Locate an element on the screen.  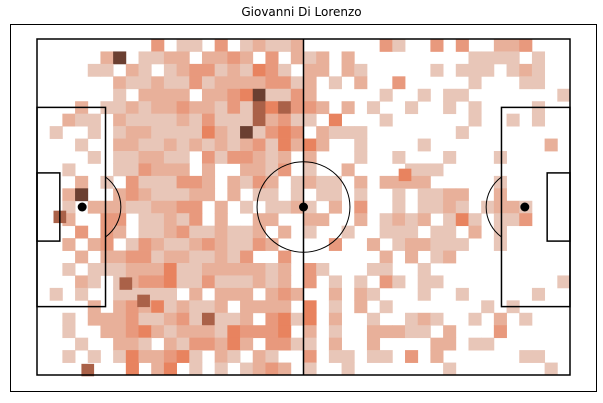
chart-title: Giovanni Di Lorenzo is located at coordinates (301, 12).